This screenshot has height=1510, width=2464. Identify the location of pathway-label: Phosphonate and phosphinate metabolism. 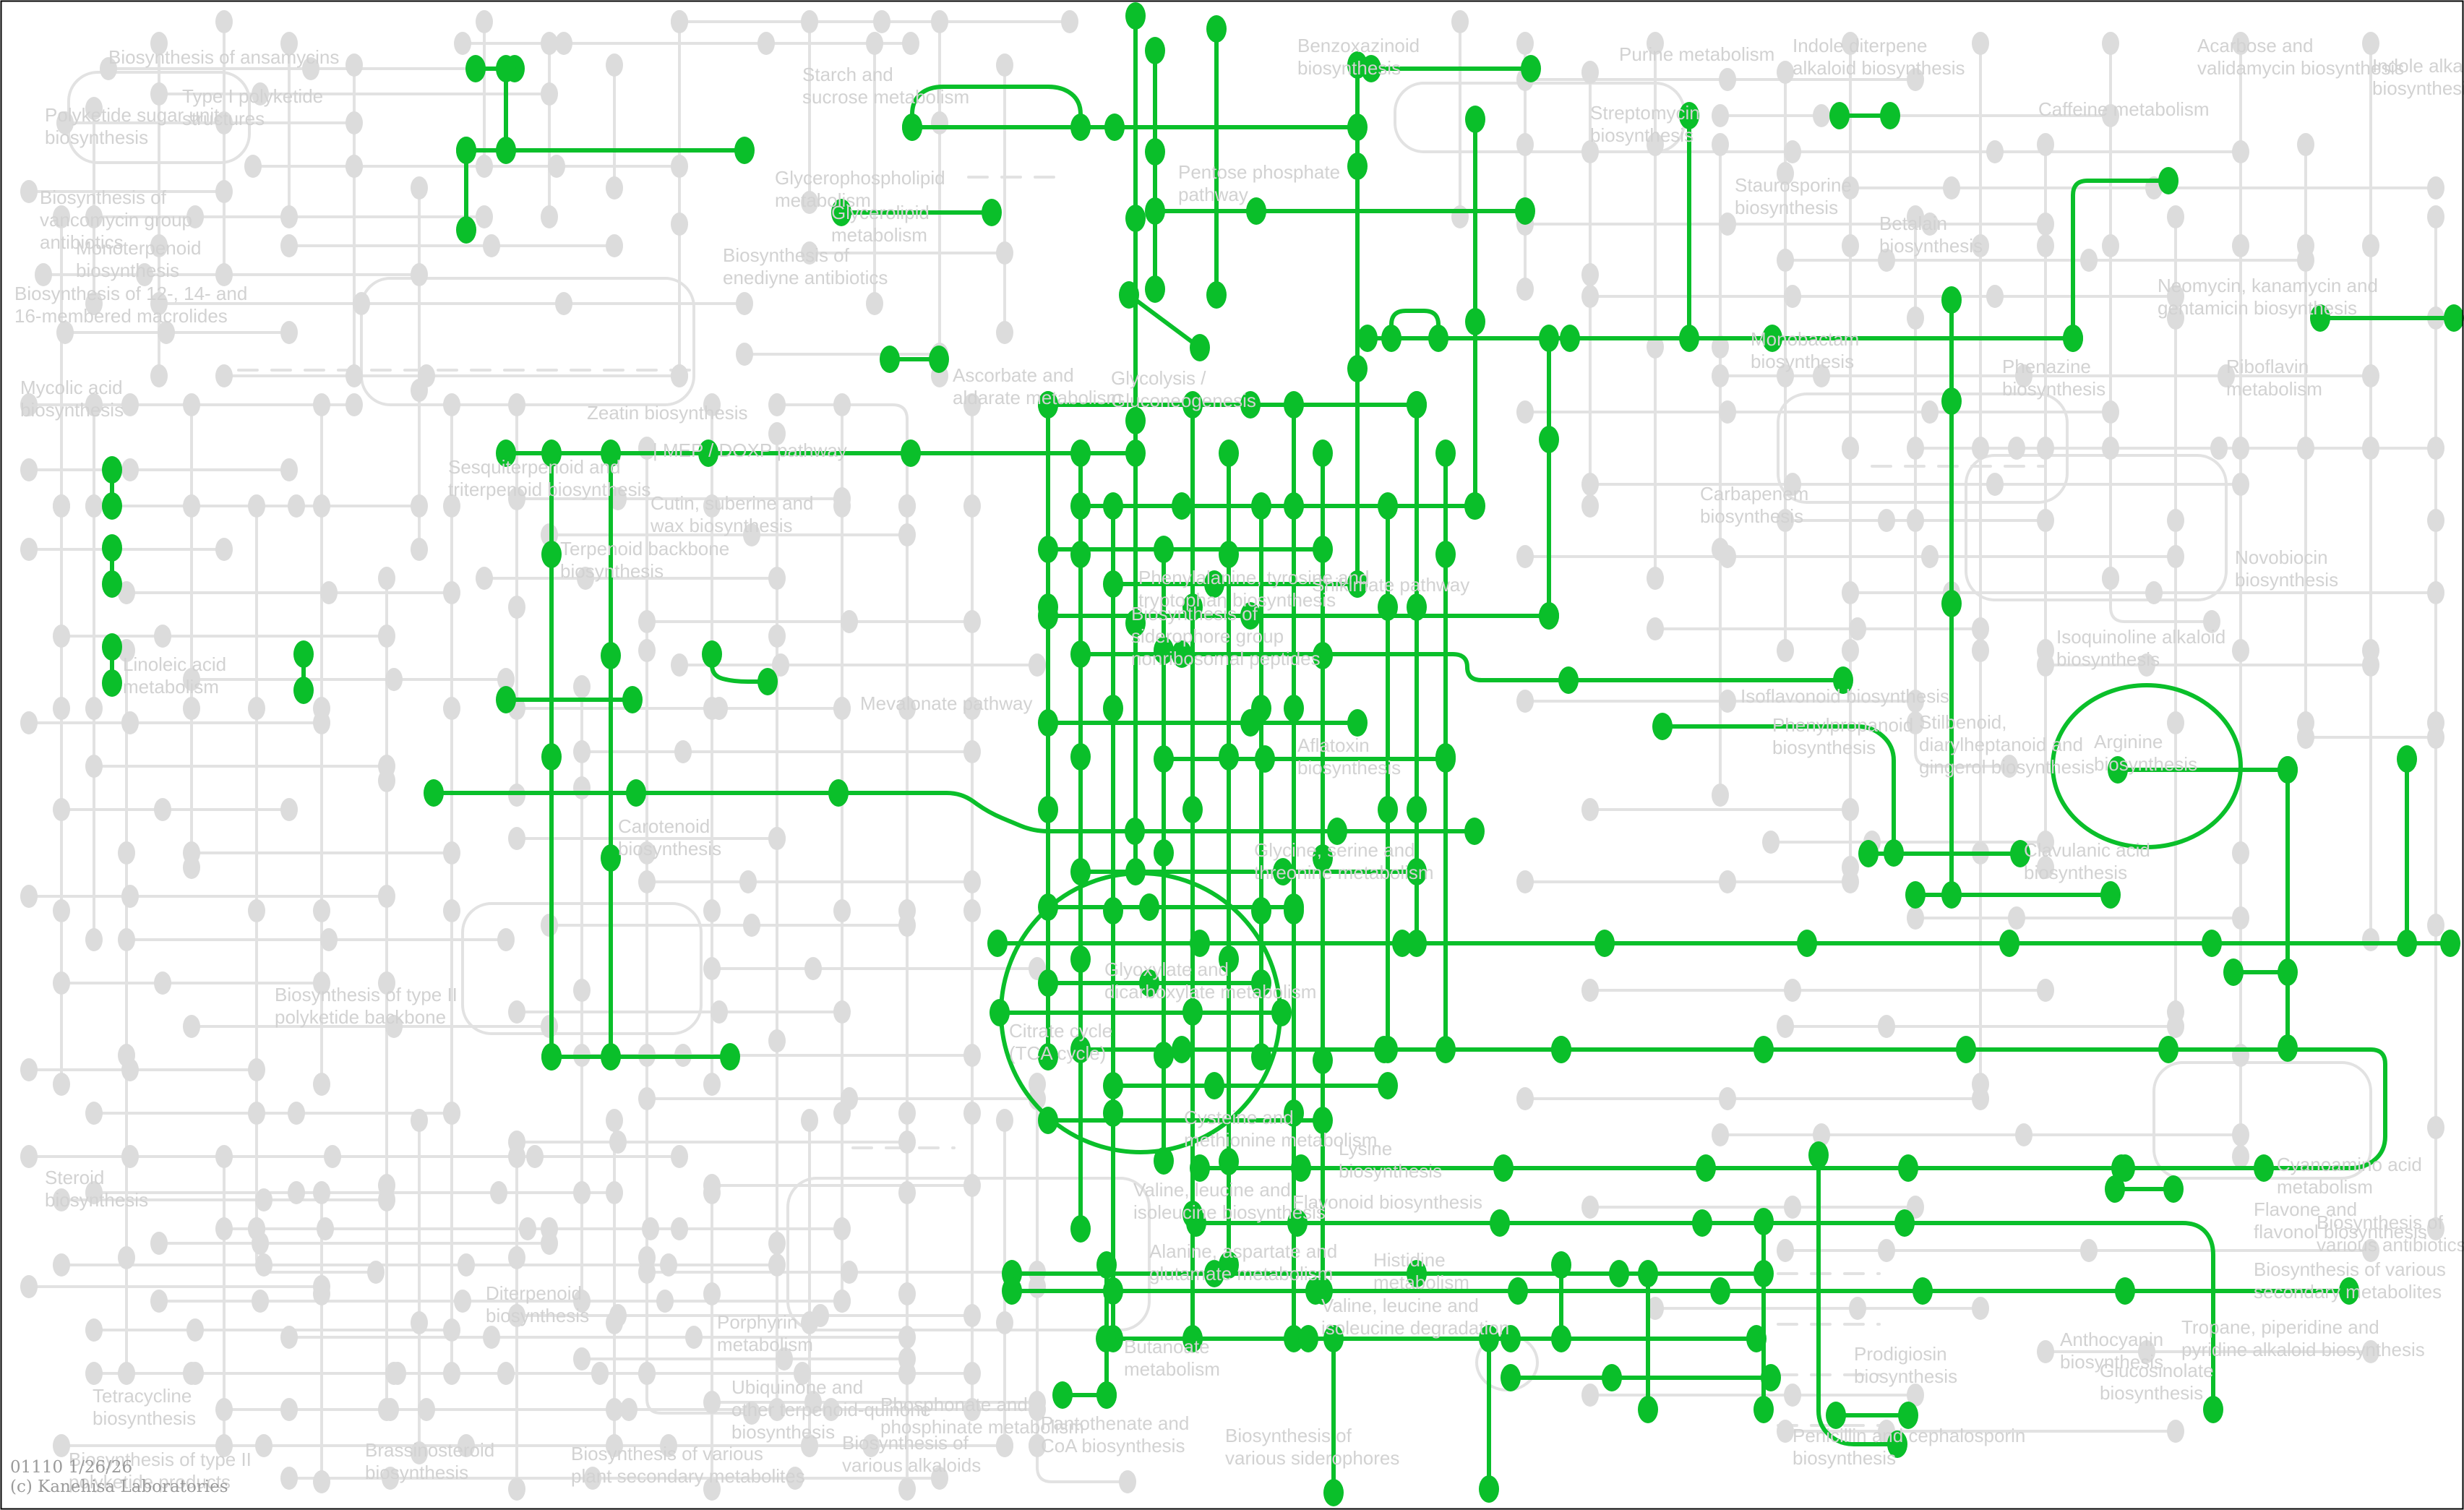
(982, 1416).